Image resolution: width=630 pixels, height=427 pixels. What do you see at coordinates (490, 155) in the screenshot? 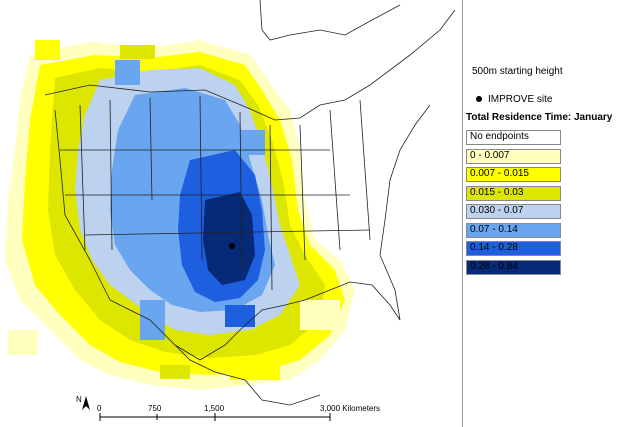
I see `legend-class-label: 0 - 0.007` at bounding box center [490, 155].